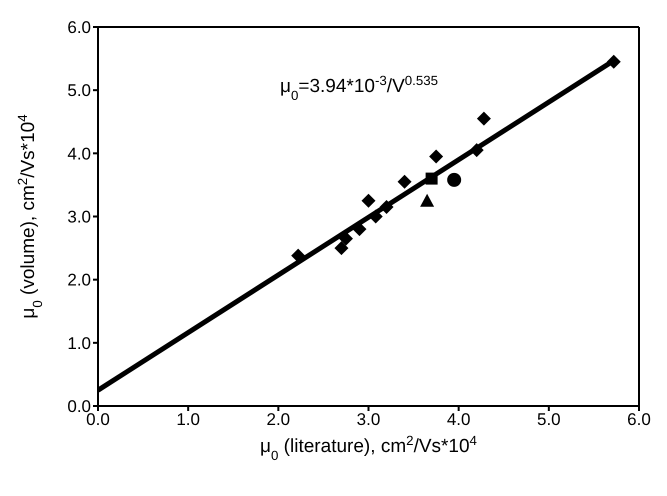 The height and width of the screenshot is (496, 667). What do you see at coordinates (79, 154) in the screenshot?
I see `y-tick-label: 4.0` at bounding box center [79, 154].